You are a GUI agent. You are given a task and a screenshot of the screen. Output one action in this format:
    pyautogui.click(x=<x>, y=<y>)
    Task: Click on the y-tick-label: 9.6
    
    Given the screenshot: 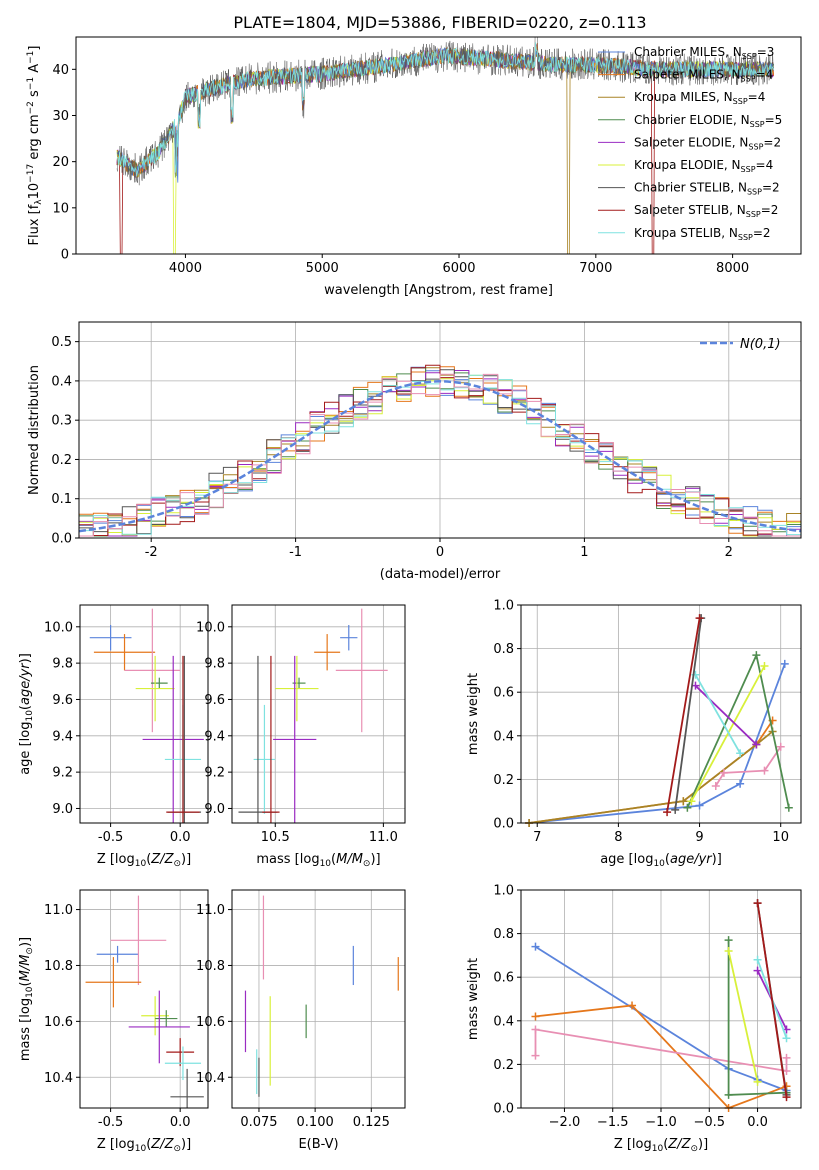 What is the action you would take?
    pyautogui.click(x=214, y=700)
    